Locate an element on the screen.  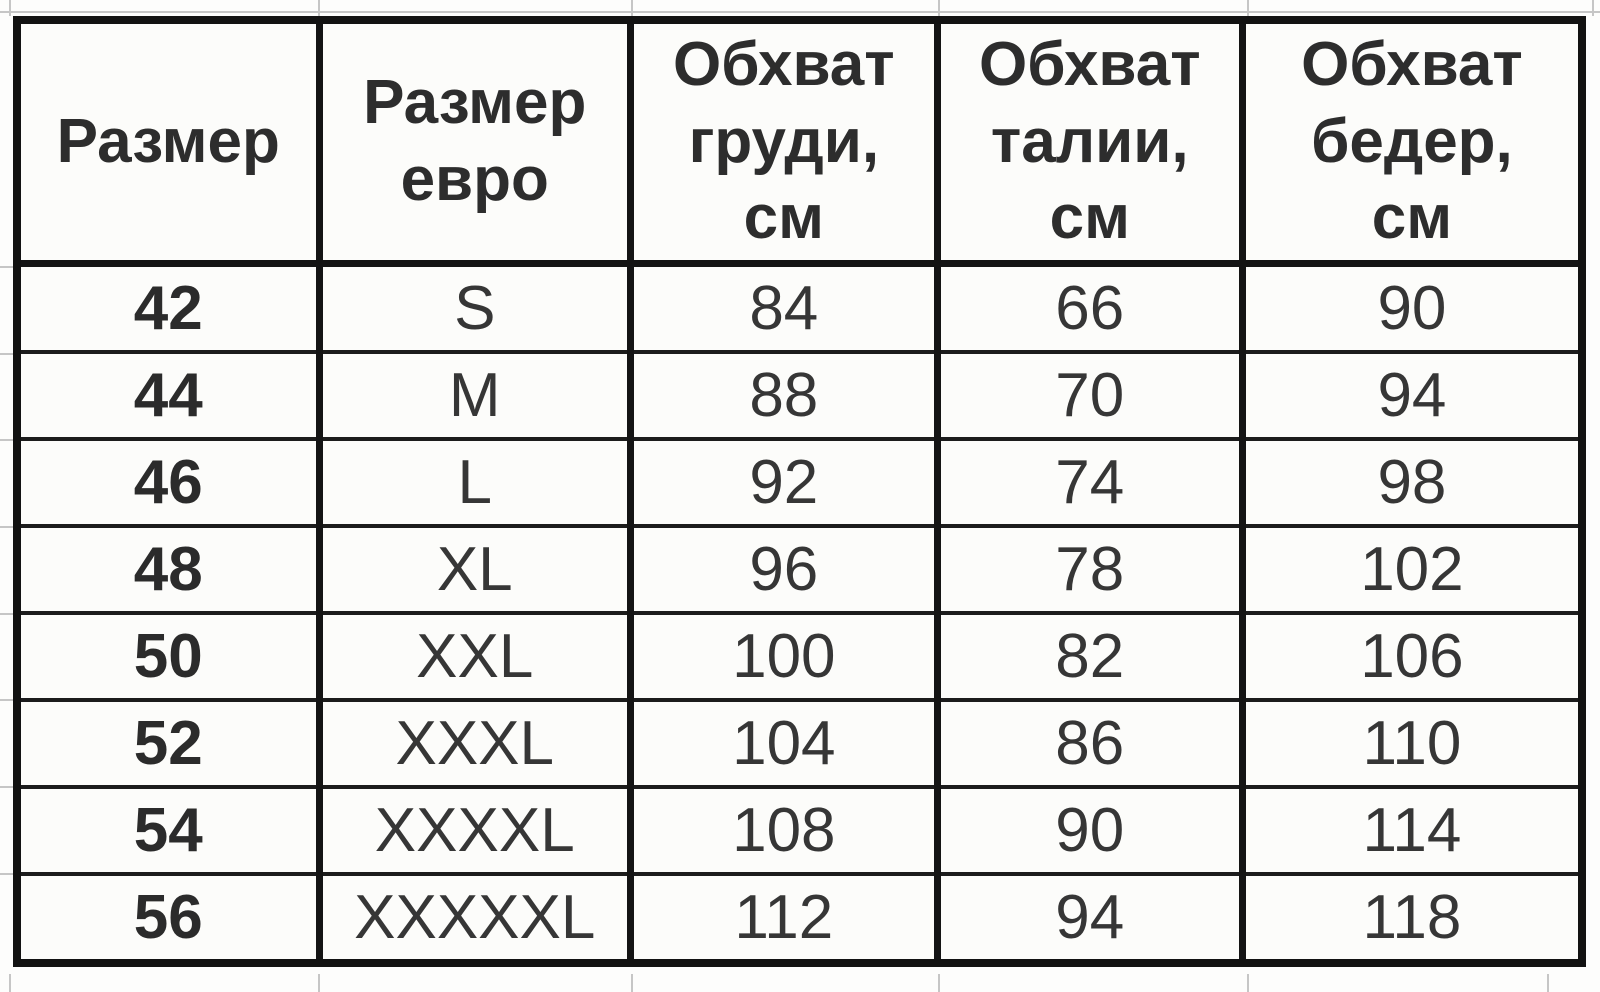
table-row: 52 XXXL 104 86 110 is located at coordinates (799, 742).